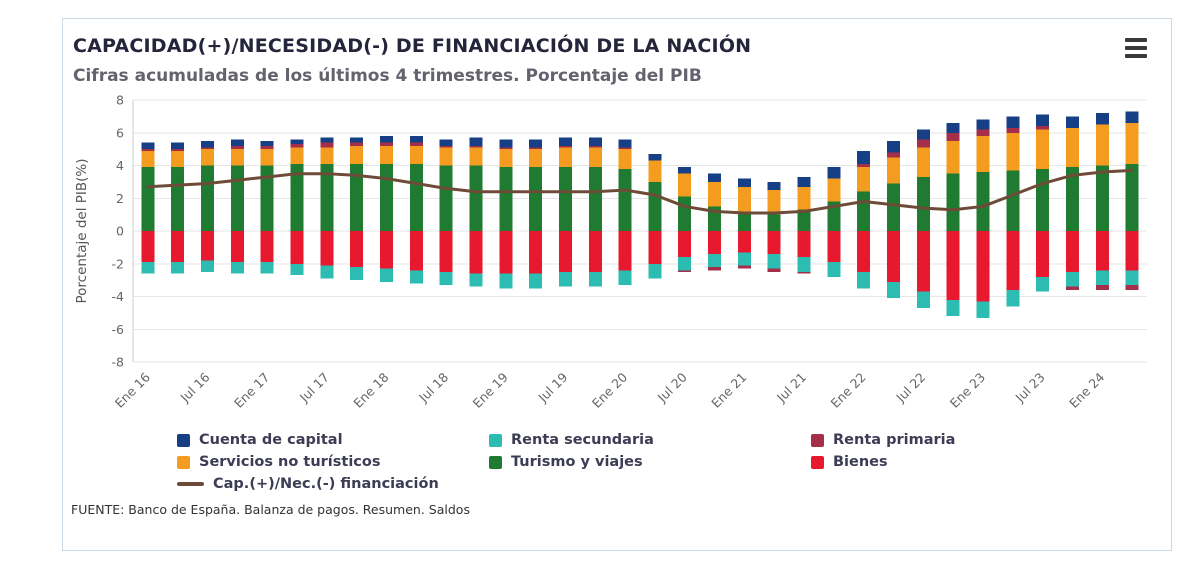 This screenshot has height=564, width=1189. I want to click on legend-item-cap-nec-financiación: Cap.(+)/Nec.(-) financiación, so click(333, 484).